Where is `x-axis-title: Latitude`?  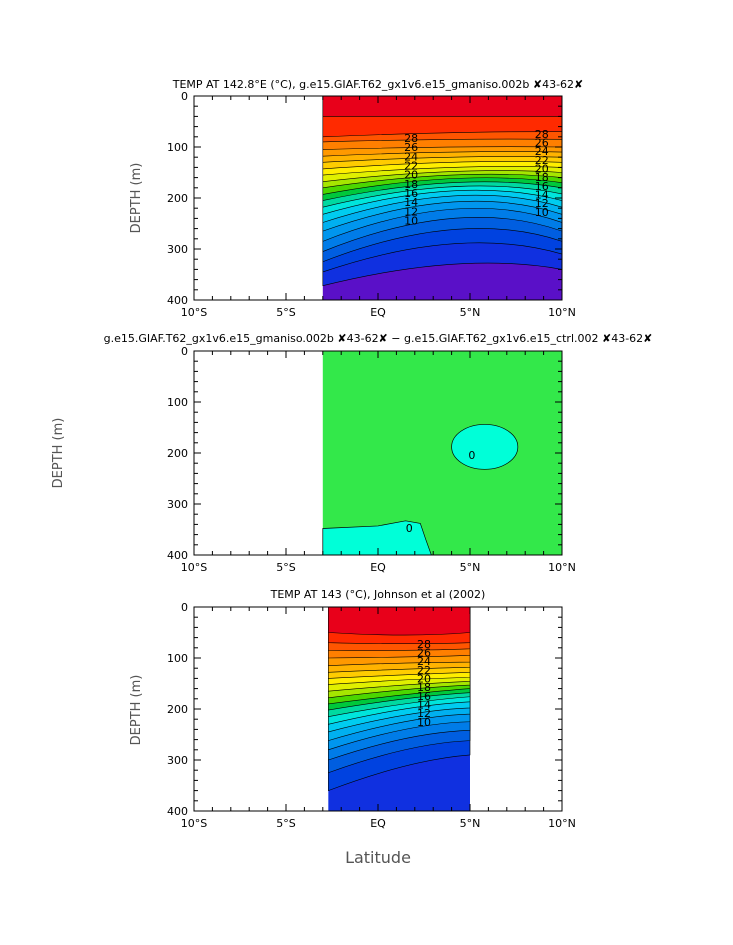 x-axis-title: Latitude is located at coordinates (378, 857).